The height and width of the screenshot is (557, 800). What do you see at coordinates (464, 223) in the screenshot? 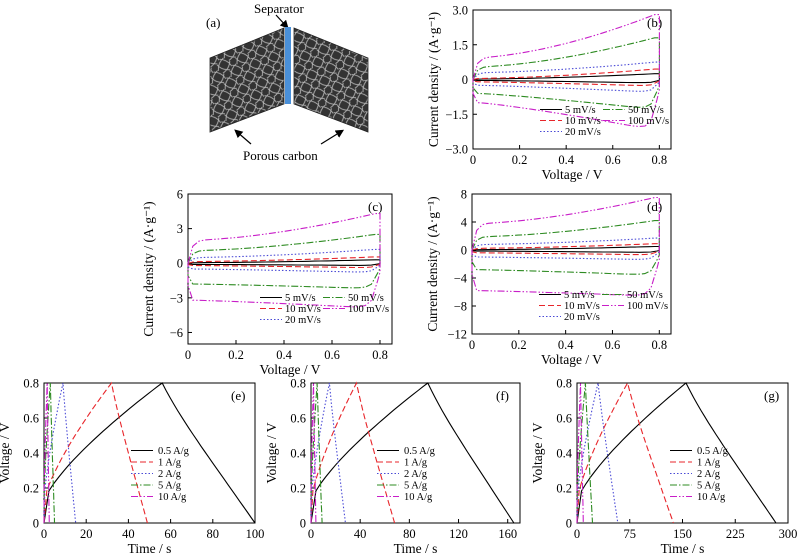
I see `y-tick-label: 4` at bounding box center [464, 223].